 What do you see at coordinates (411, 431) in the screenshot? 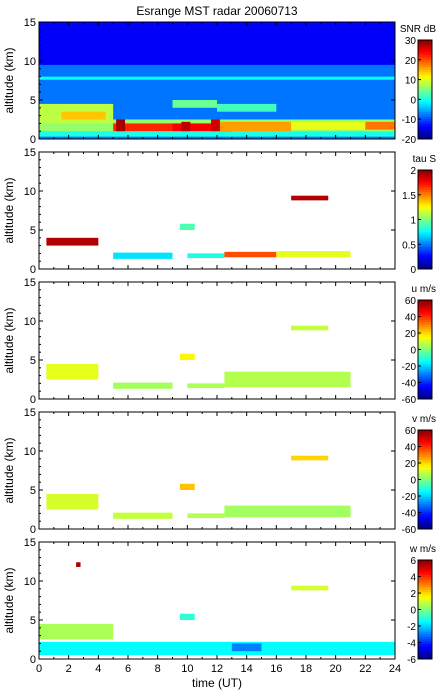
I see `colorbar-tick-label: 60` at bounding box center [411, 431].